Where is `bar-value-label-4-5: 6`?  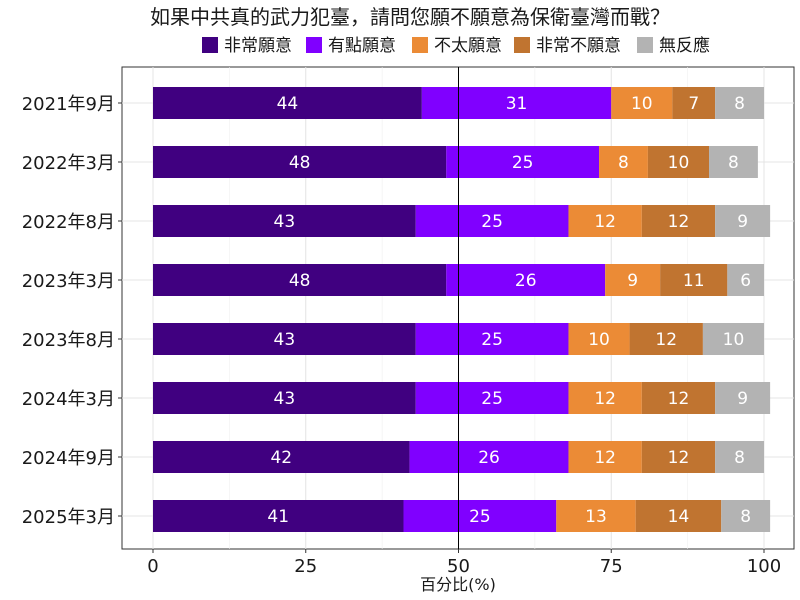 bar-value-label-4-5: 6 is located at coordinates (745, 281).